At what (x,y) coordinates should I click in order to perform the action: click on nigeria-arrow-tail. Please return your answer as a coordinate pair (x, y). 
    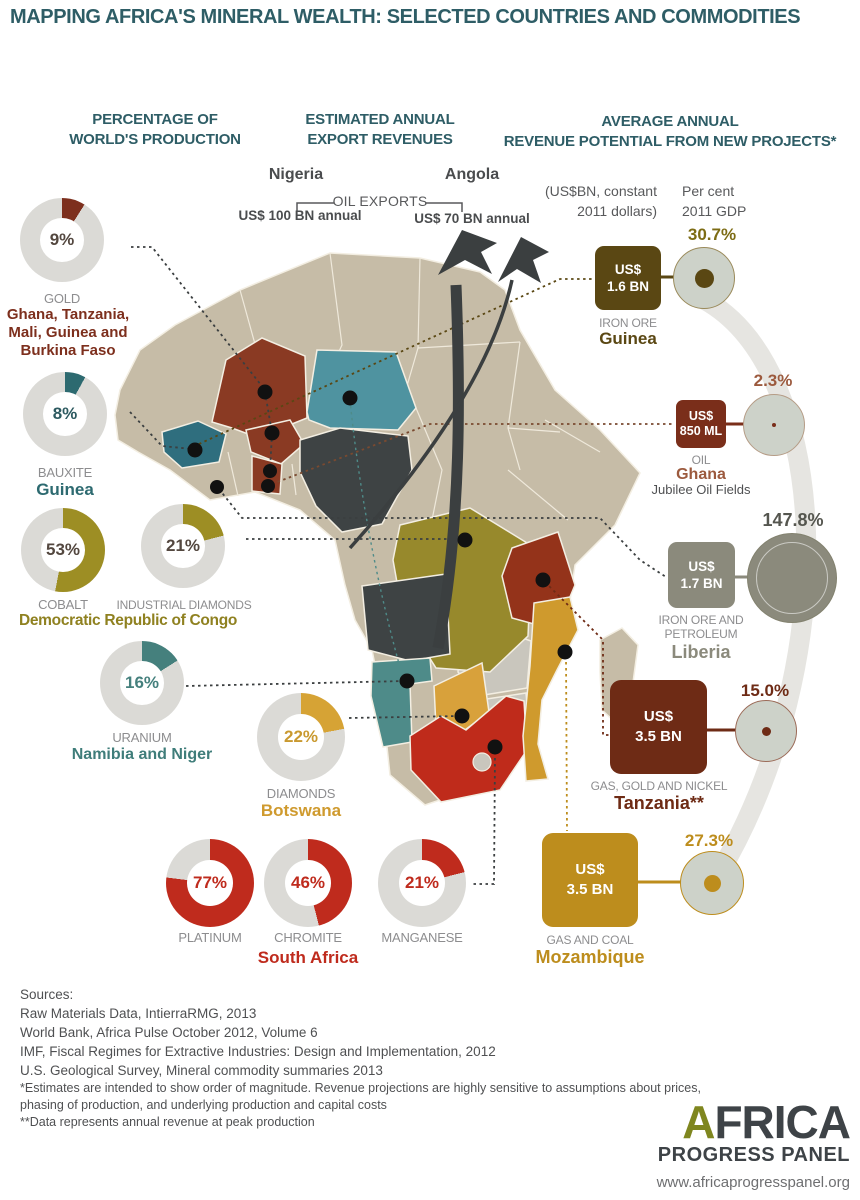
    Looking at the image, I should click on (431, 414).